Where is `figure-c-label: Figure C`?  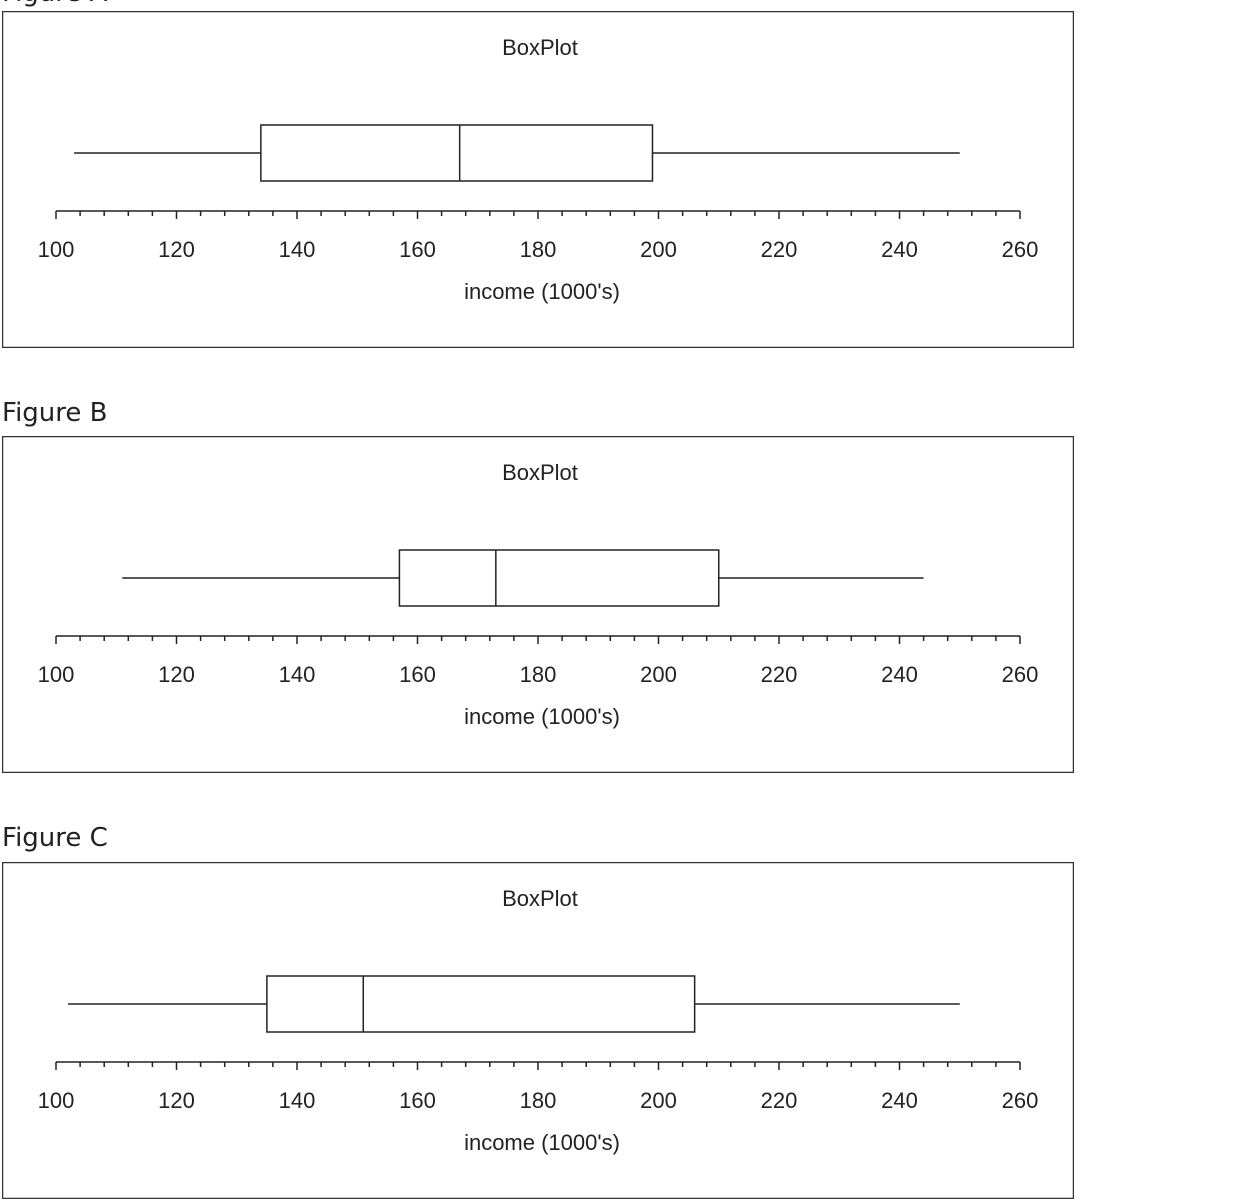
figure-c-label: Figure C is located at coordinates (55, 838).